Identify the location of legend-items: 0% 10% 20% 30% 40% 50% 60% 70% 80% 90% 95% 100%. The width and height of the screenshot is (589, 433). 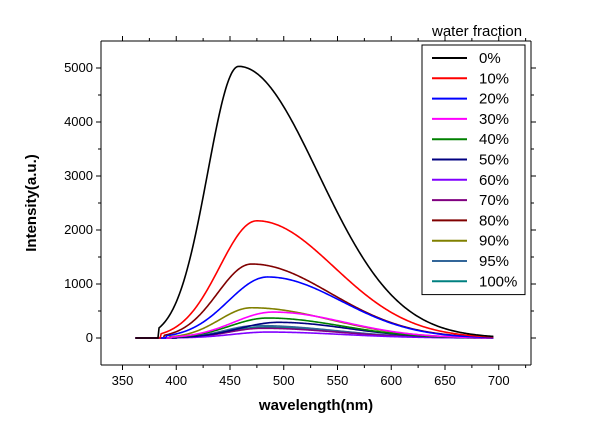
(474, 170).